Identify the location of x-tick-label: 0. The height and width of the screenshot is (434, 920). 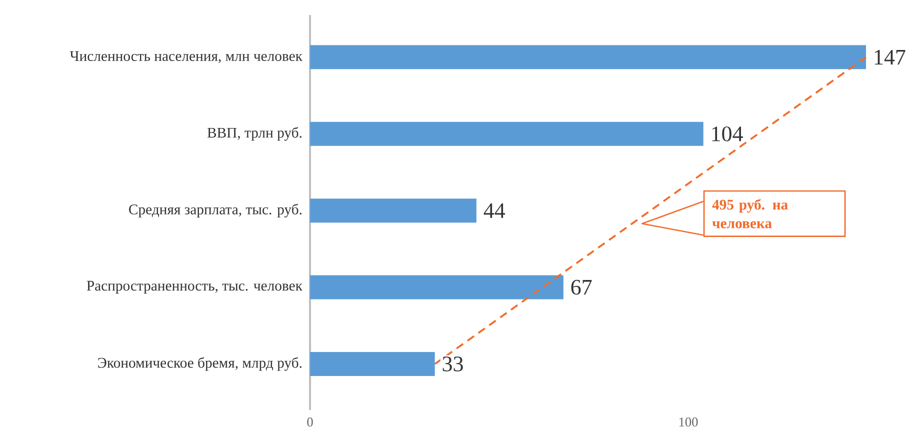
(310, 422).